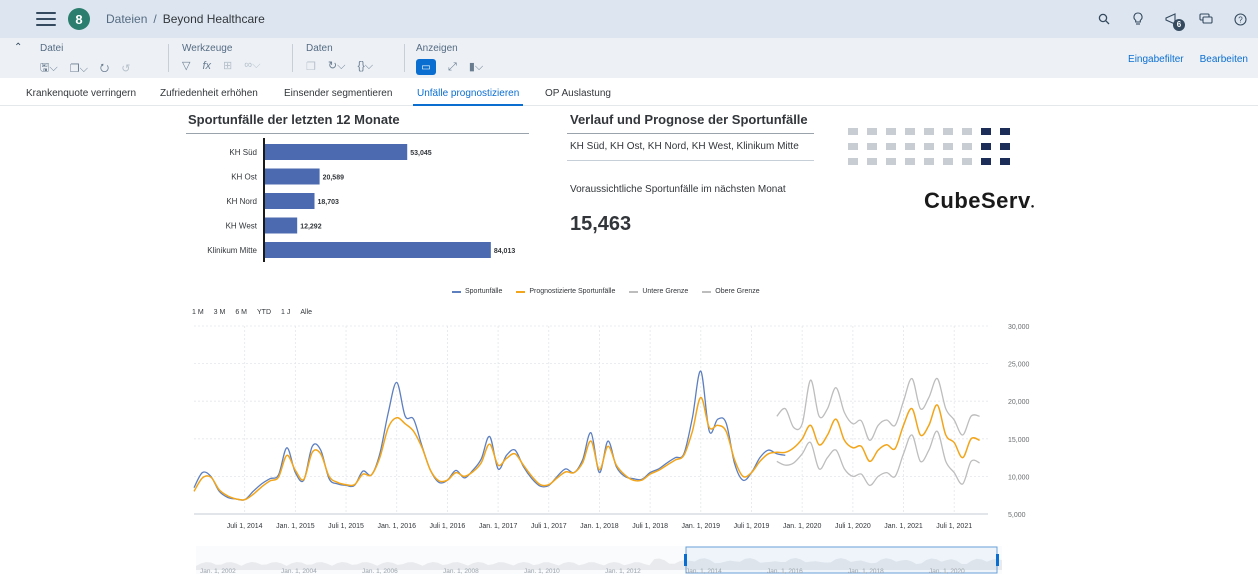 This screenshot has width=1258, height=588. What do you see at coordinates (1138, 19) in the screenshot?
I see `lightbulb-icon` at bounding box center [1138, 19].